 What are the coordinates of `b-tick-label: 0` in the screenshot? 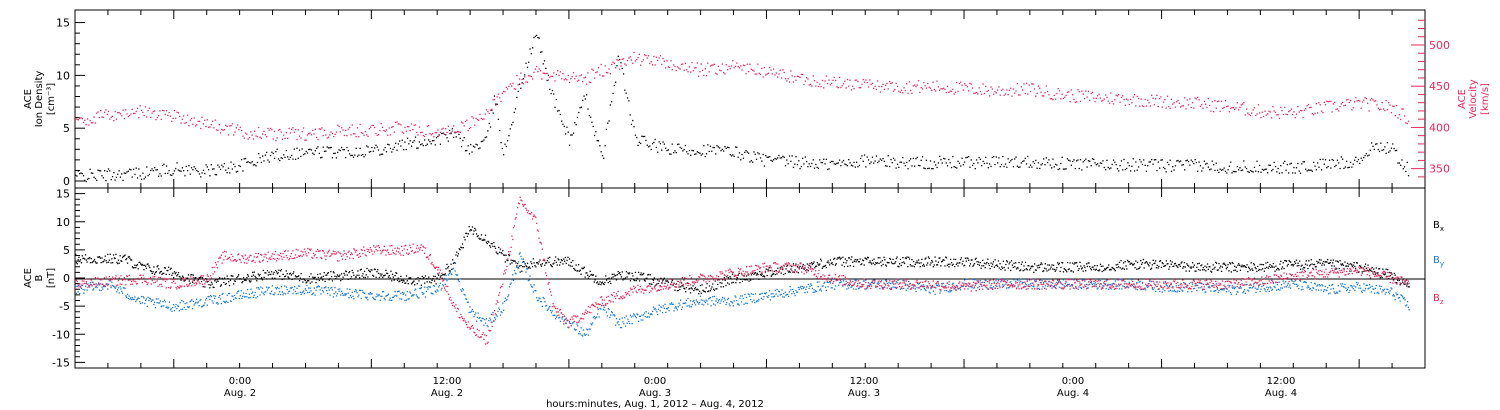 It's located at (66, 278).